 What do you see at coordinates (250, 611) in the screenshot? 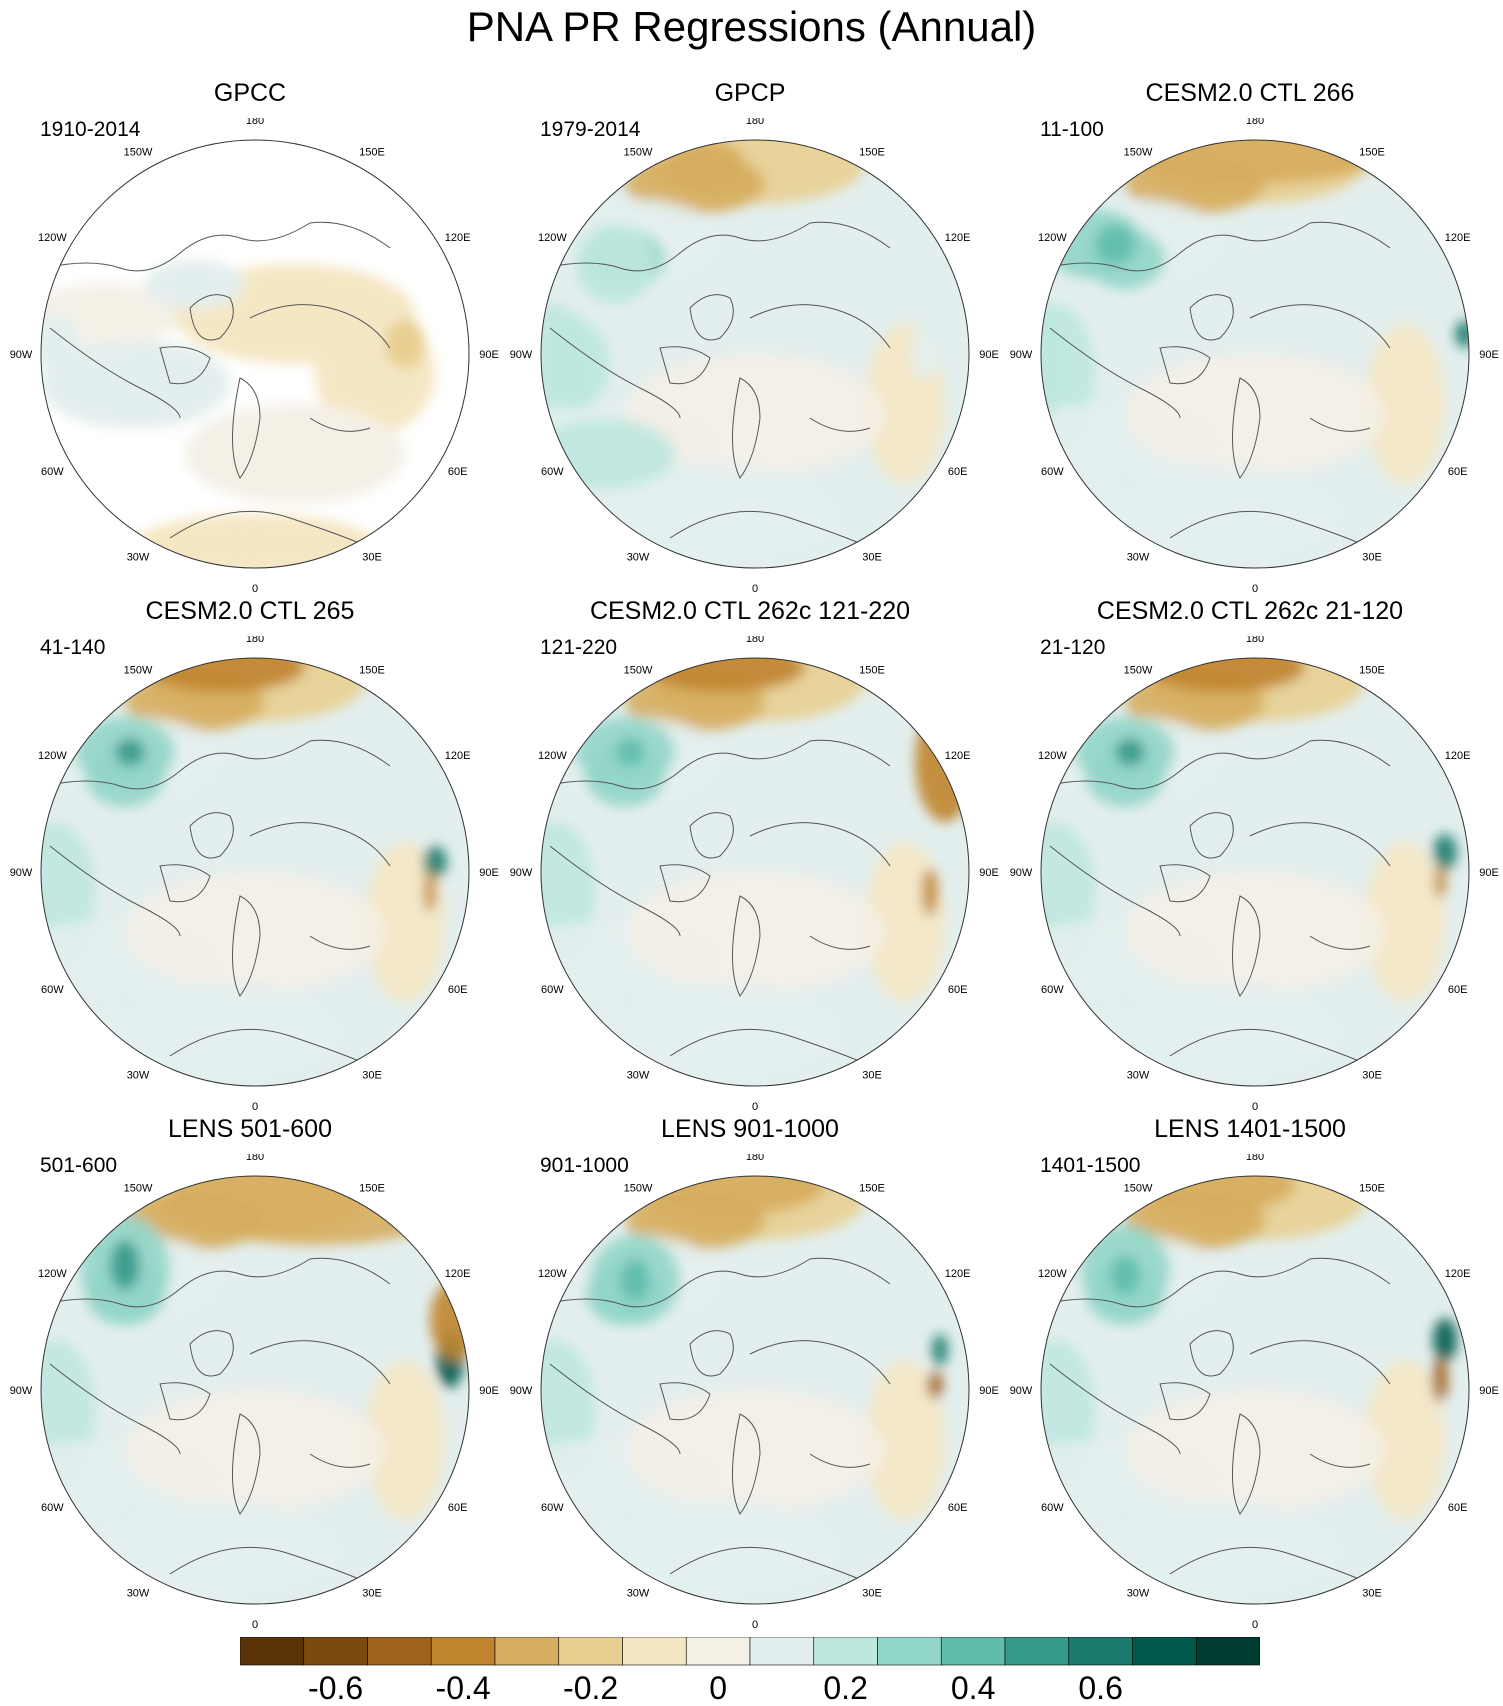
I see `panel-title: CESM2.0 CTL 265` at bounding box center [250, 611].